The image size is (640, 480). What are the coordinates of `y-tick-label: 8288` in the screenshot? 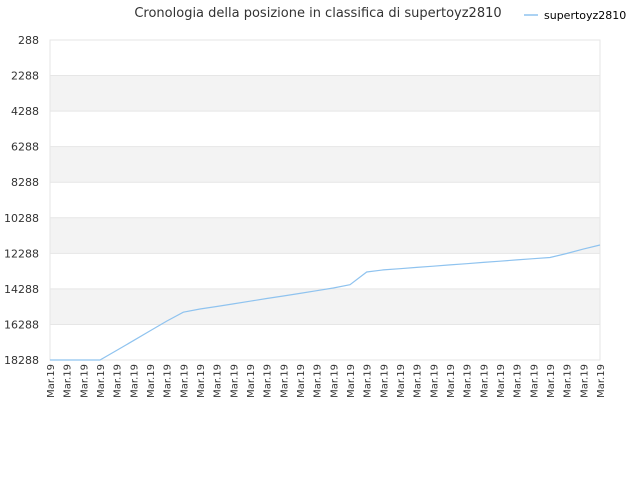 It's located at (25, 182).